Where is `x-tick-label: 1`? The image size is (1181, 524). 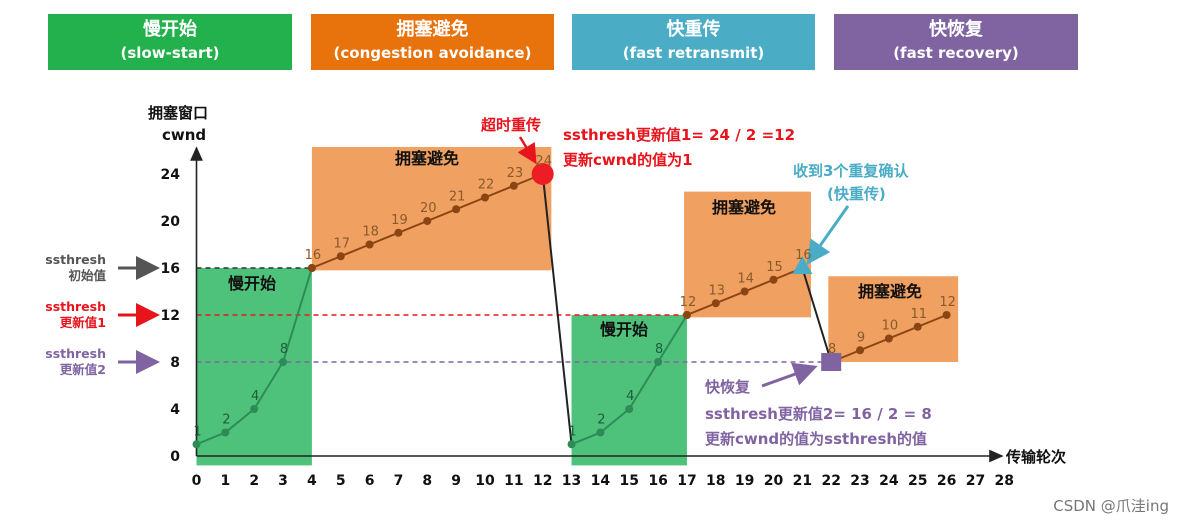 x-tick-label: 1 is located at coordinates (225, 481).